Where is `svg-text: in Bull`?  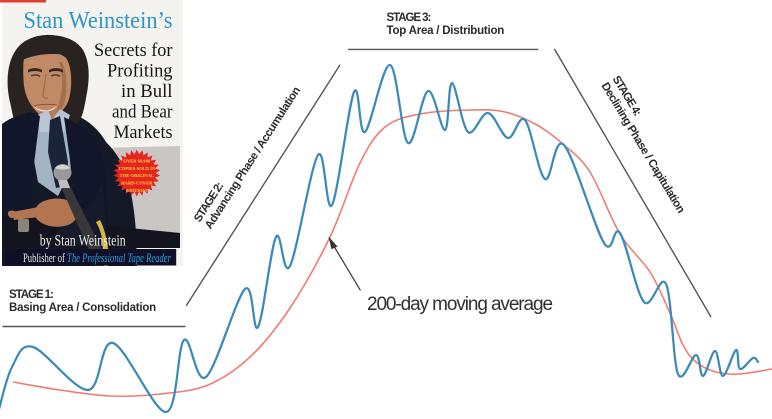 svg-text: in Bull is located at coordinates (147, 91).